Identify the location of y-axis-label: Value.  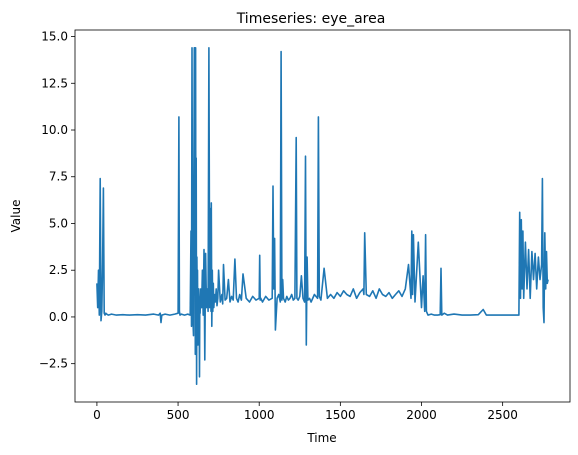
(16, 216).